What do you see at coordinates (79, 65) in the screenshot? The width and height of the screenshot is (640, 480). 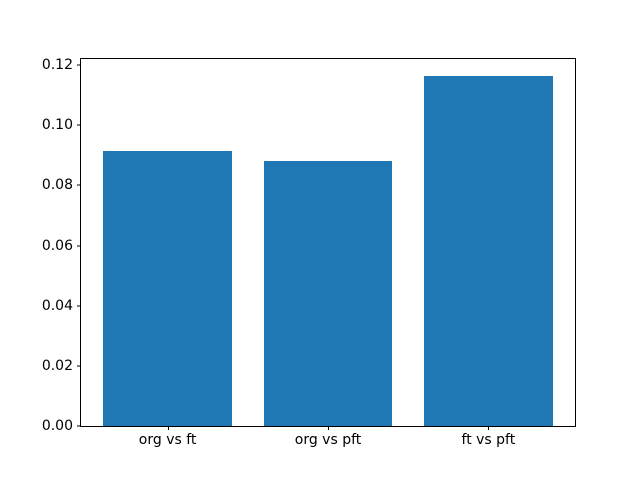 I see `y-tick-0.12` at bounding box center [79, 65].